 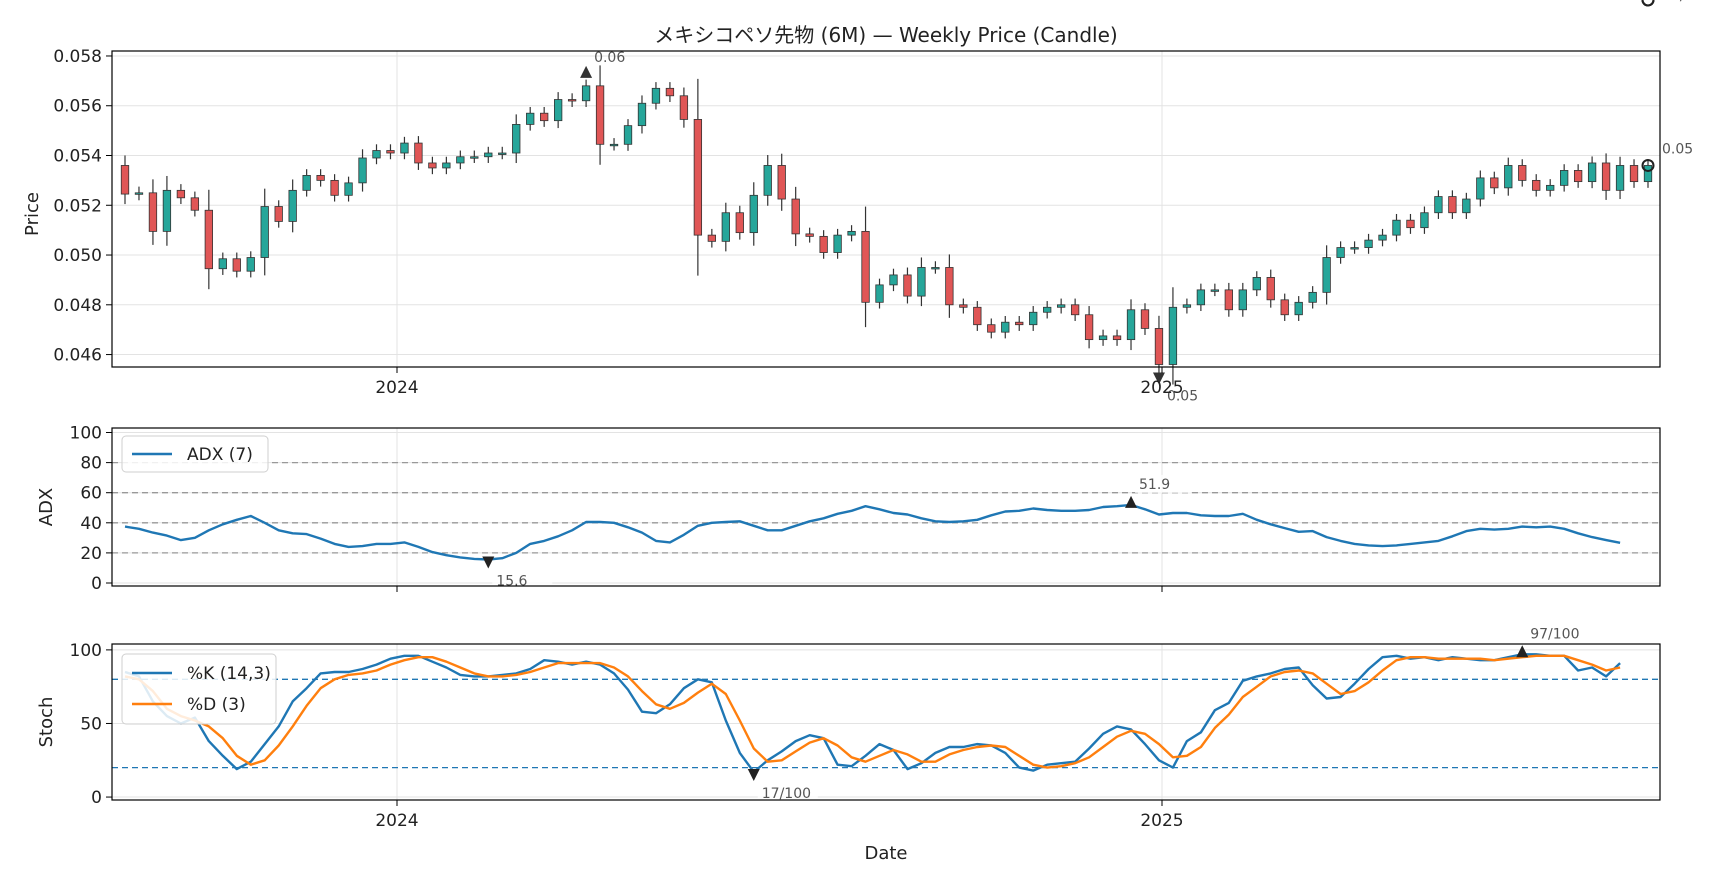 What do you see at coordinates (885, 35) in the screenshot?
I see `chart-title: メキシコペソ先物 (6M) — Weekly Price (Candle)` at bounding box center [885, 35].